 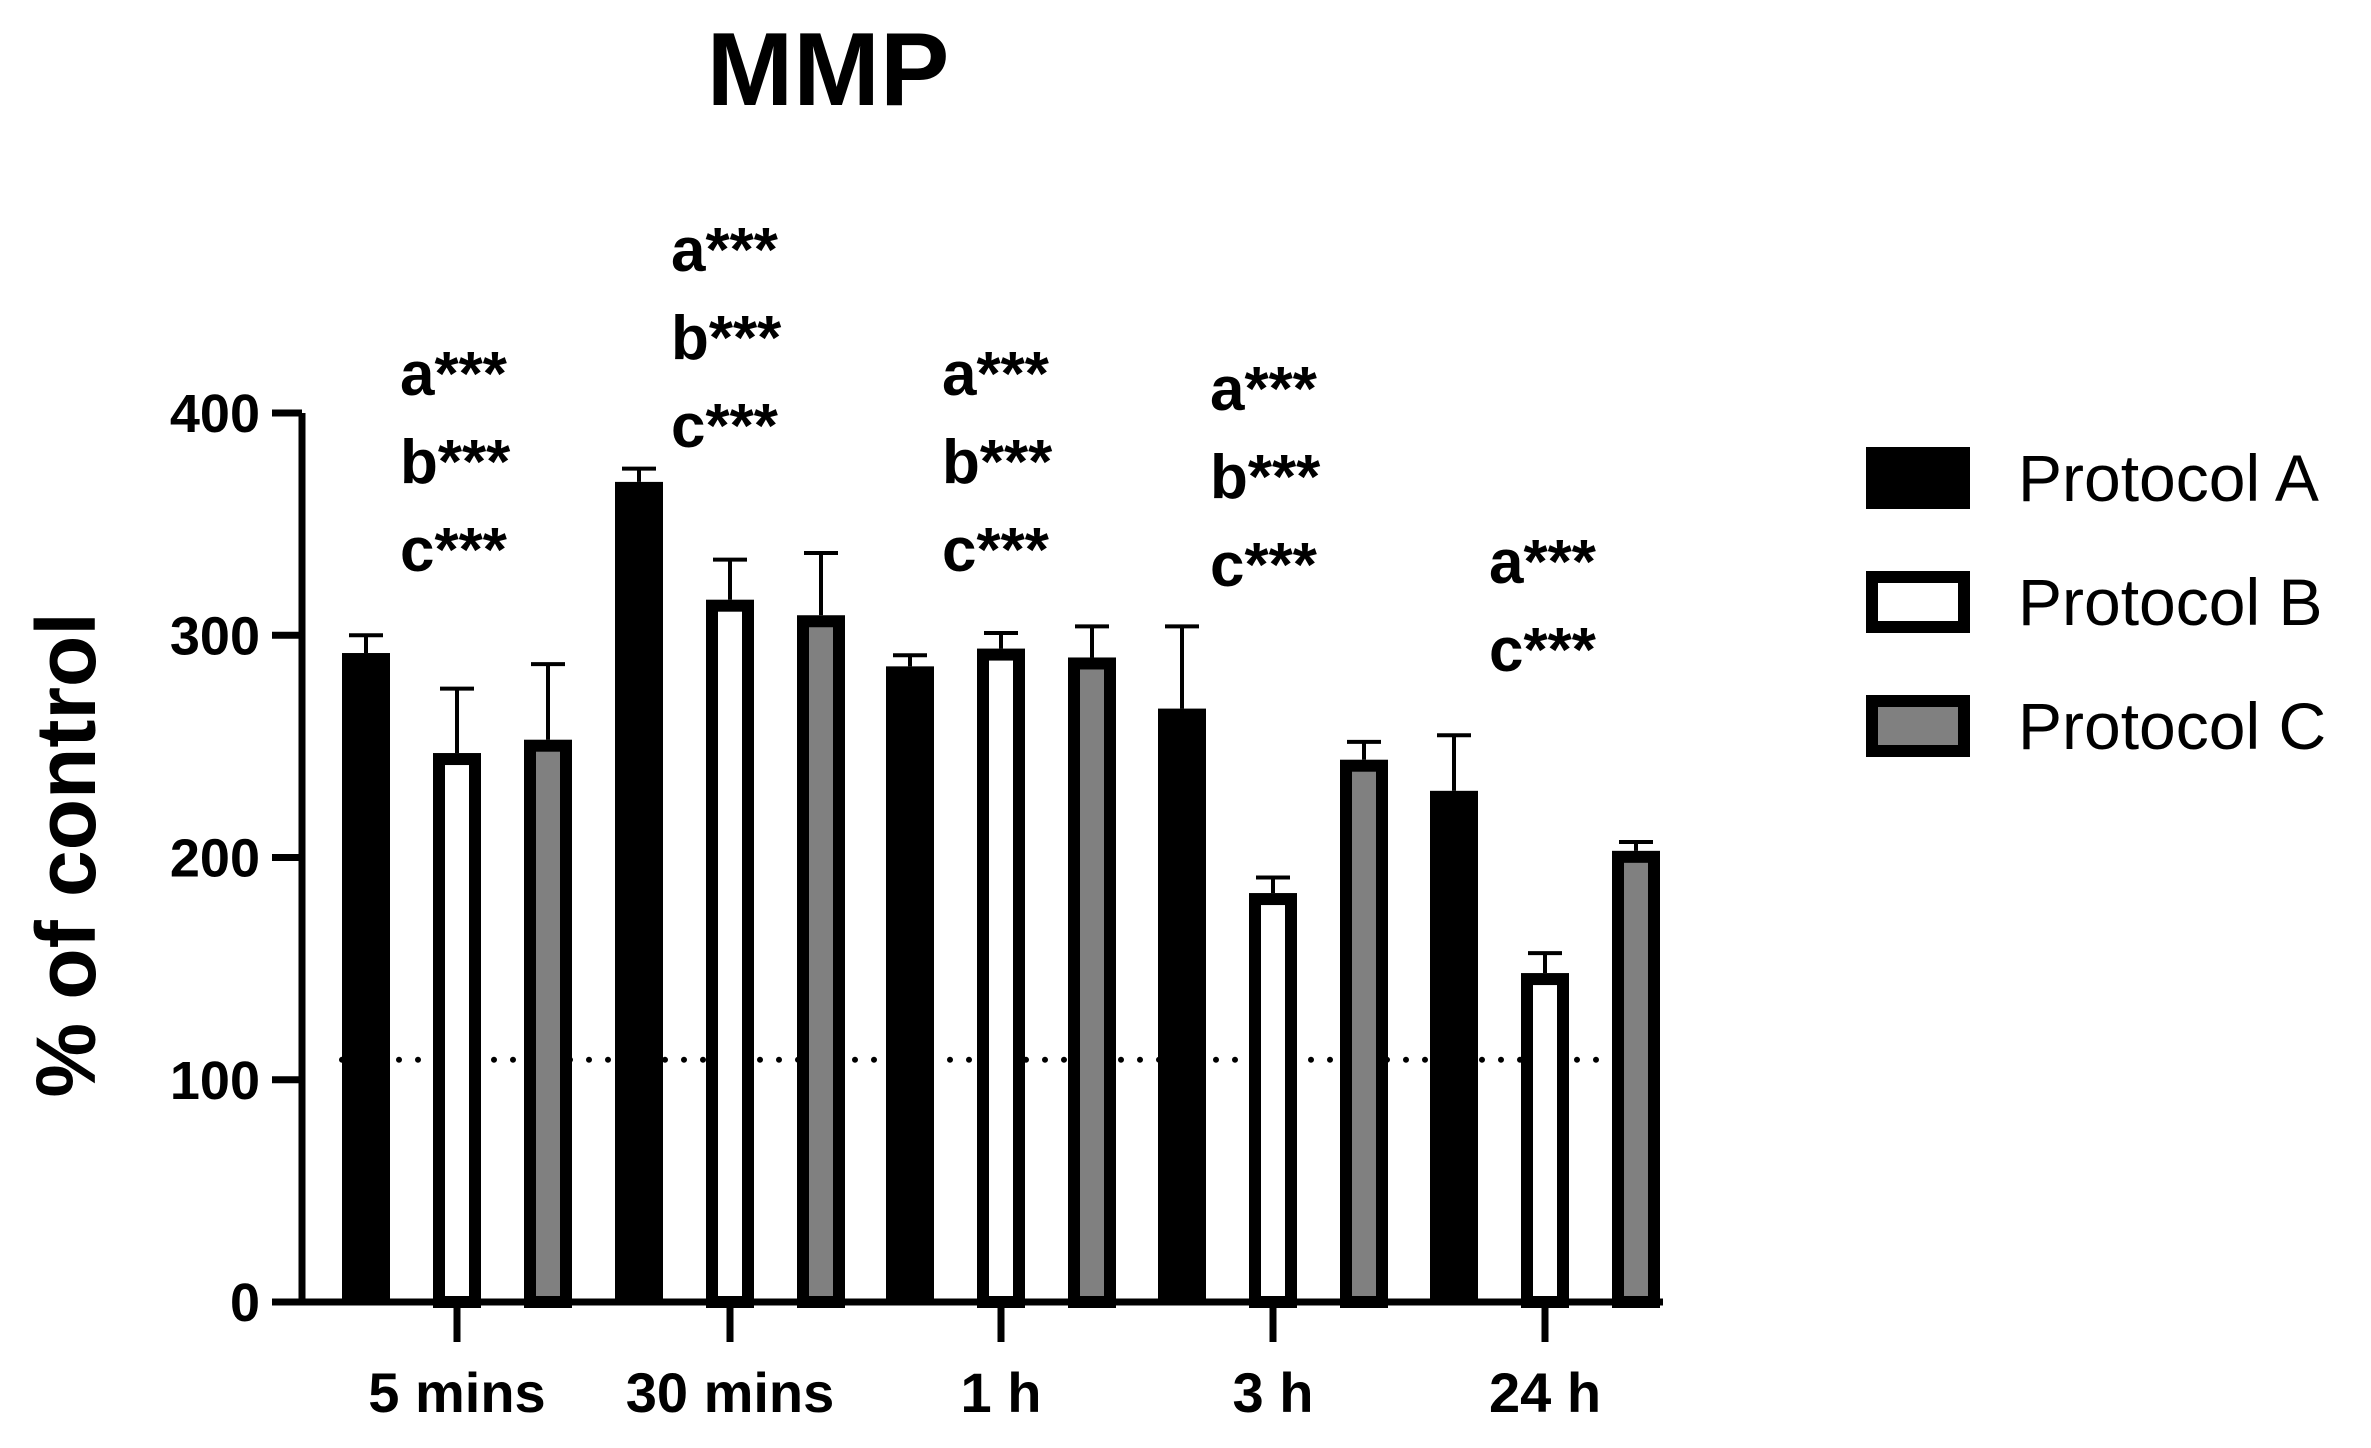 I want to click on x-tick-label: 30 mins, so click(x=730, y=1392).